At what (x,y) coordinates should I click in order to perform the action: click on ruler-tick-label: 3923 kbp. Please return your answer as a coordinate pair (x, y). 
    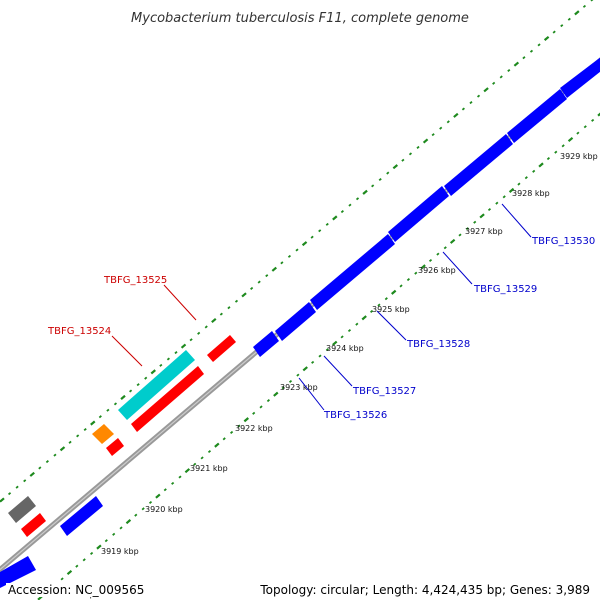
    Looking at the image, I should click on (299, 387).